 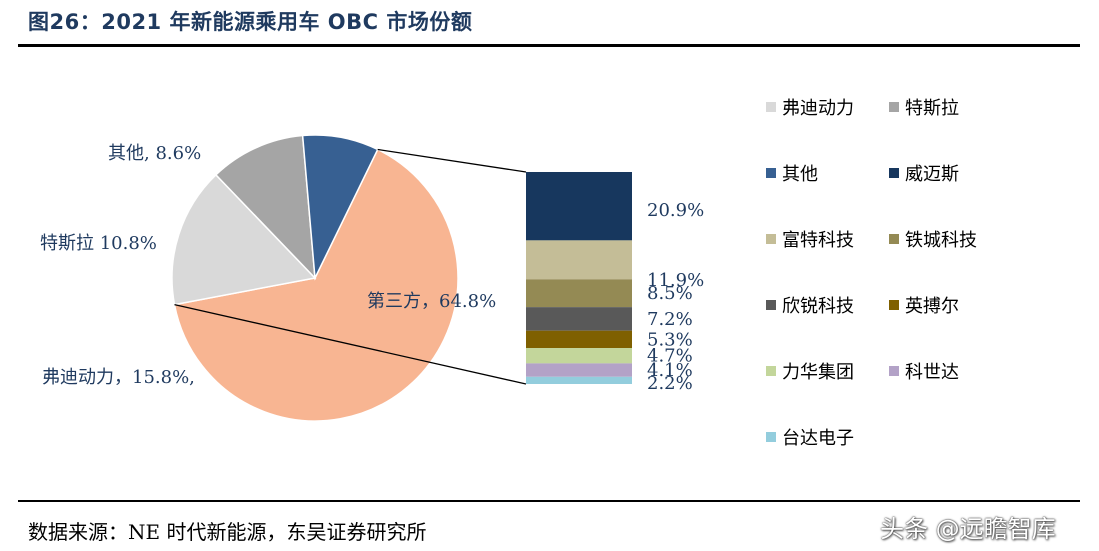 I want to click on legend-label: 特斯拉, so click(x=932, y=108).